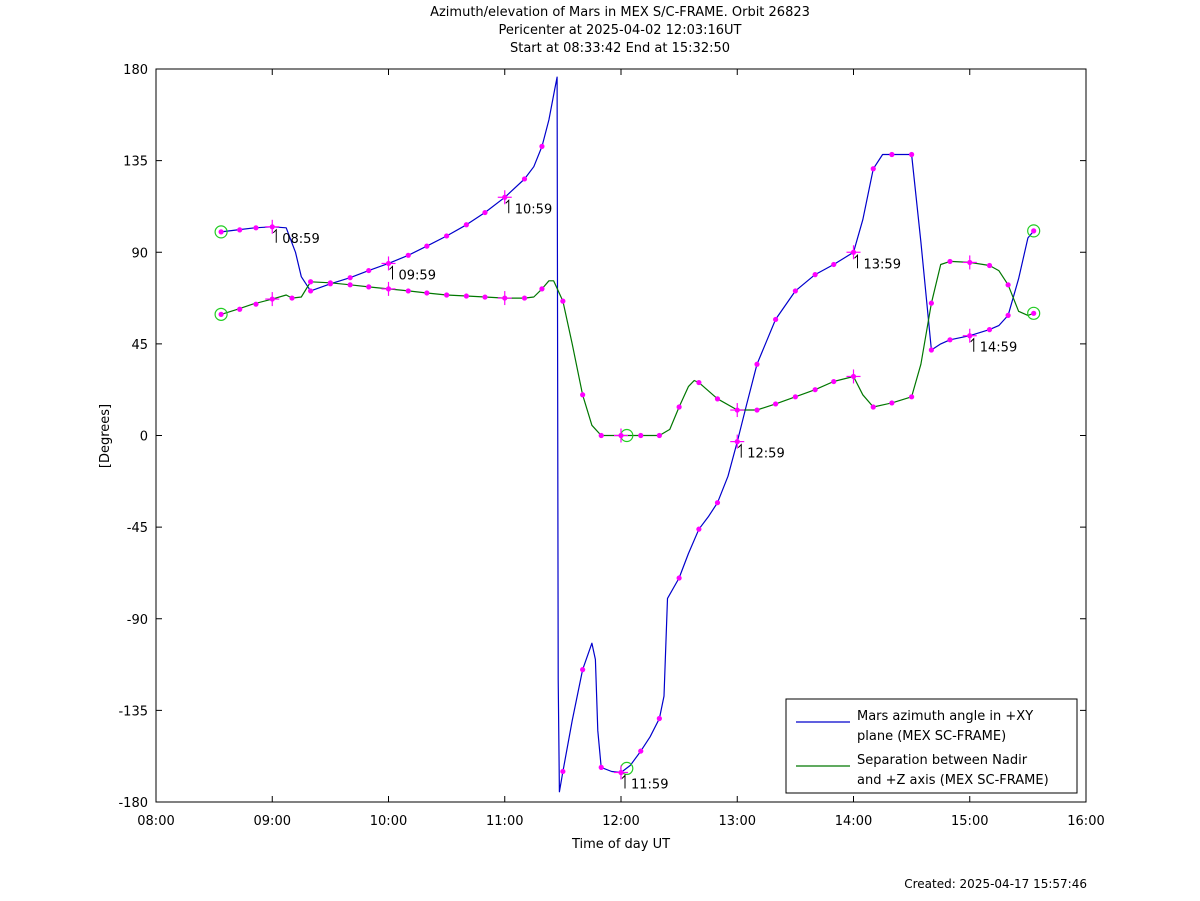 This screenshot has height=901, width=1200. Describe the element at coordinates (737, 821) in the screenshot. I see `x-tick-label: 13:00` at that location.